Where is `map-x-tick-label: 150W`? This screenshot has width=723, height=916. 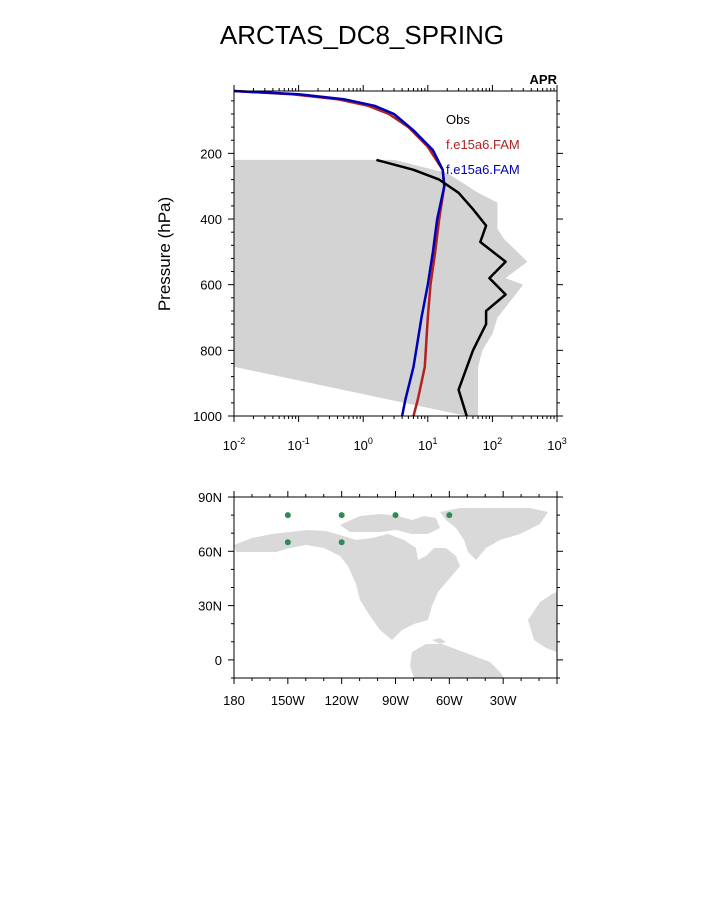
map-x-tick-label: 150W is located at coordinates (288, 700).